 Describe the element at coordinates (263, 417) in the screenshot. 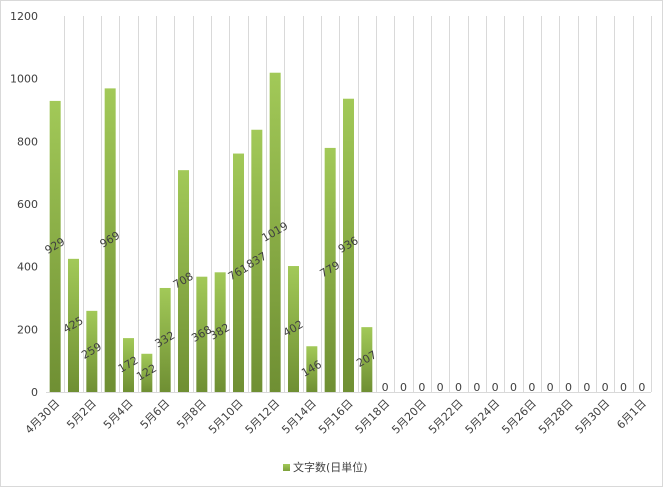

I see `x-tick-label: 5月12日` at that location.